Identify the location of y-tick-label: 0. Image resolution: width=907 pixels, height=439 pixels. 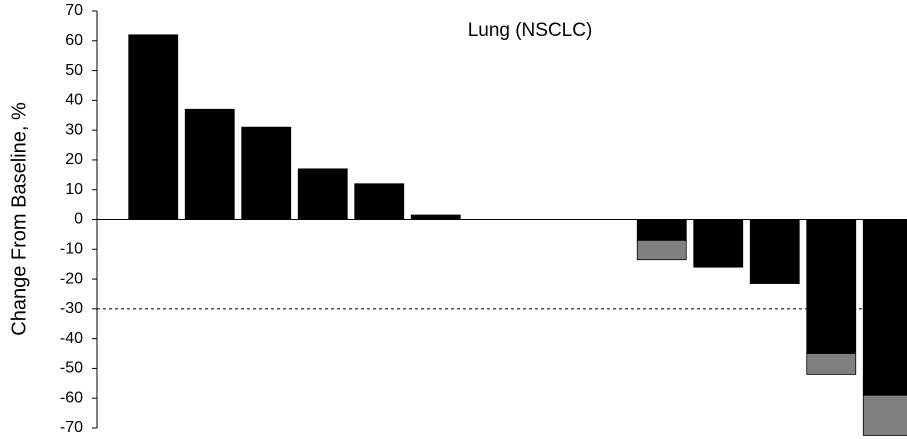
(78, 219).